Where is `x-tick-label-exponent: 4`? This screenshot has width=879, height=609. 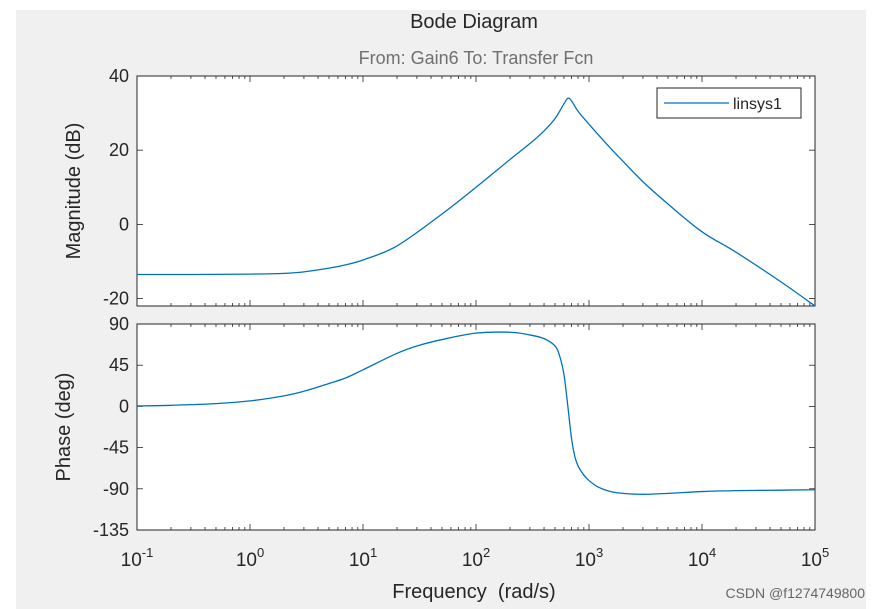
x-tick-label-exponent: 4 is located at coordinates (712, 552).